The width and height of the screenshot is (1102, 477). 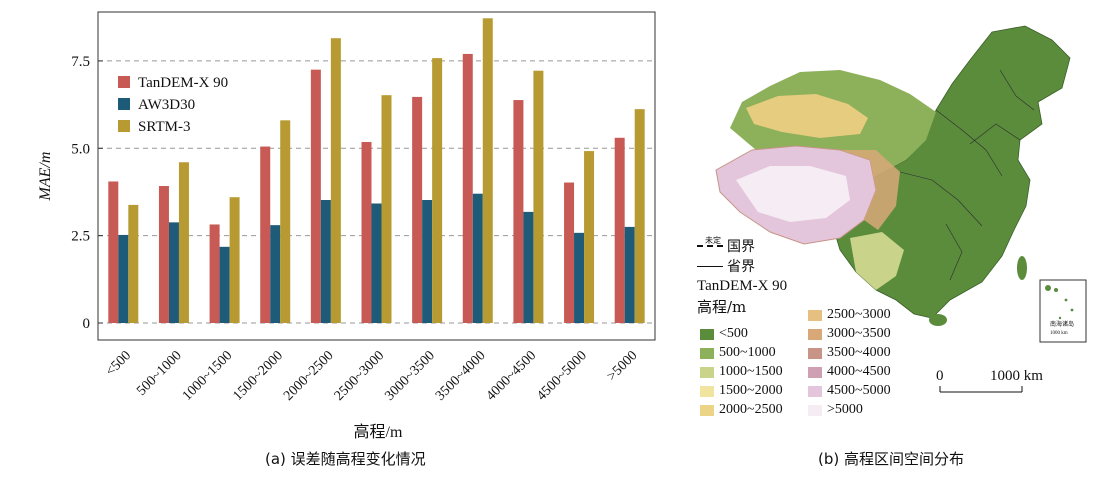 I want to click on map-basin, so click(x=807, y=116).